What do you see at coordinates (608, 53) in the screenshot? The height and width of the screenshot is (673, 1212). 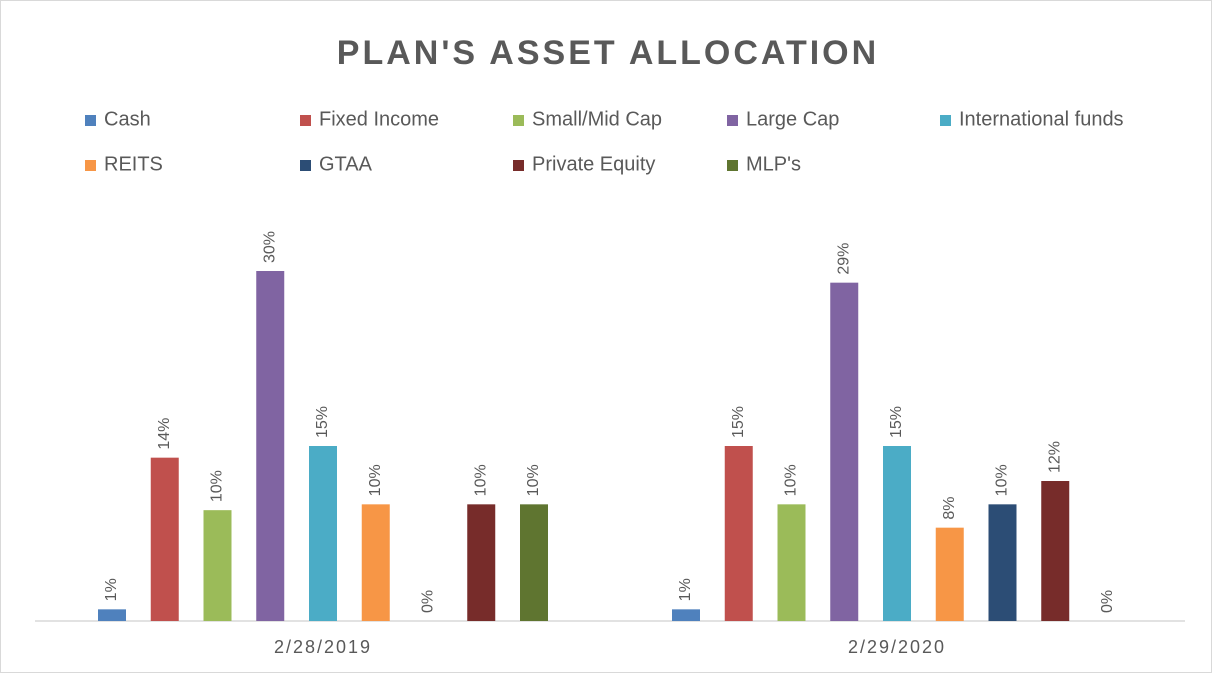 I see `chart-title: PLAN'S ASSET ALLOCATION` at bounding box center [608, 53].